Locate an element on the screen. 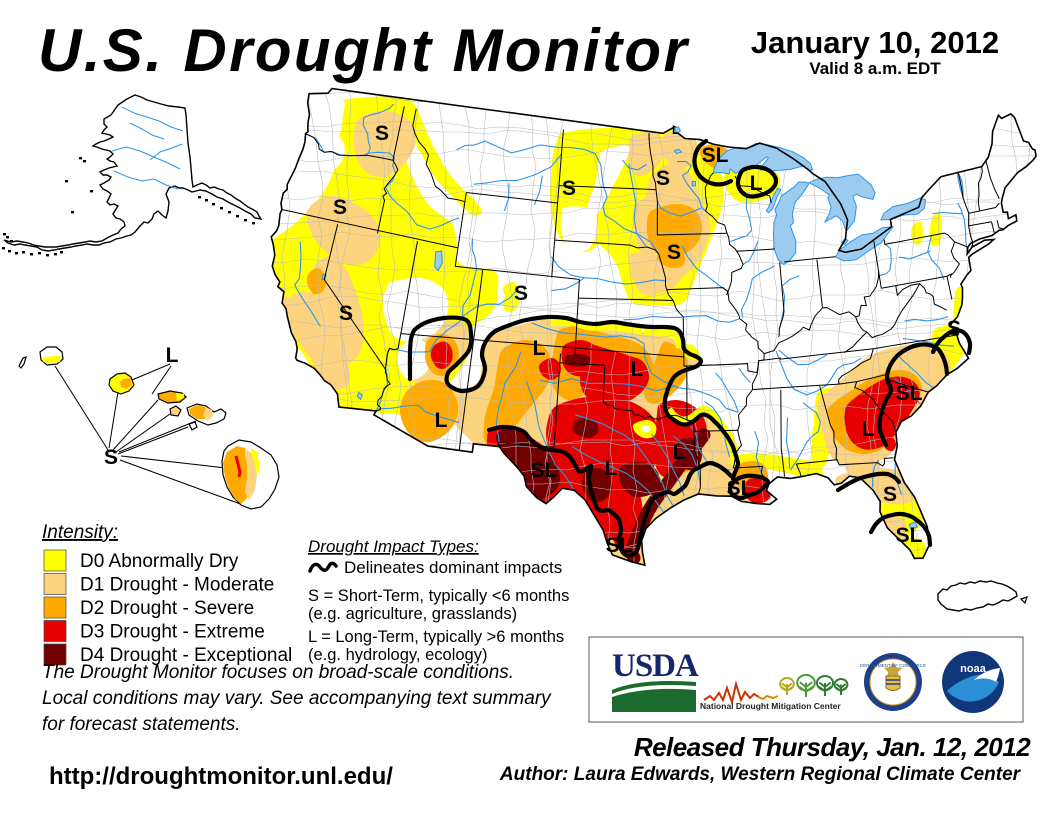  svg-text:National Drought Mitigation: National Drought Mitigation Center is located at coordinates (770, 706).